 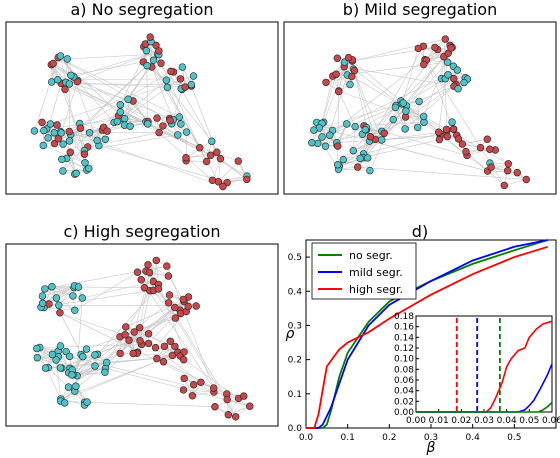 What do you see at coordinates (389, 438) in the screenshot?
I see `x-tick-label: 0.2` at bounding box center [389, 438].